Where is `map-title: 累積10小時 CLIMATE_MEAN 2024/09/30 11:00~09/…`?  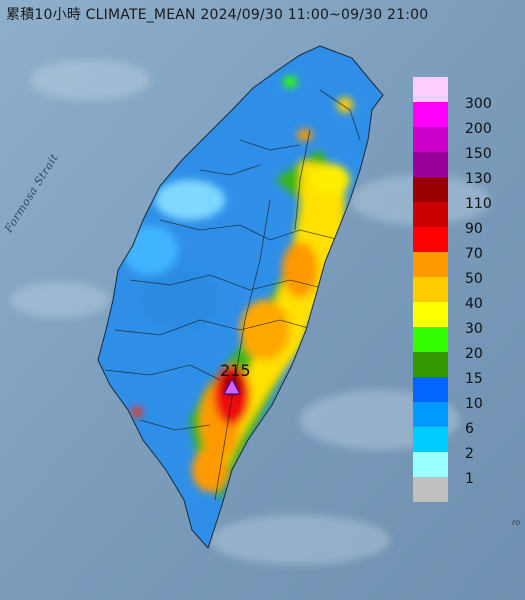 map-title: 累積10小時 CLIMATE_MEAN 2024/09/30 11:00~09/… is located at coordinates (217, 15).